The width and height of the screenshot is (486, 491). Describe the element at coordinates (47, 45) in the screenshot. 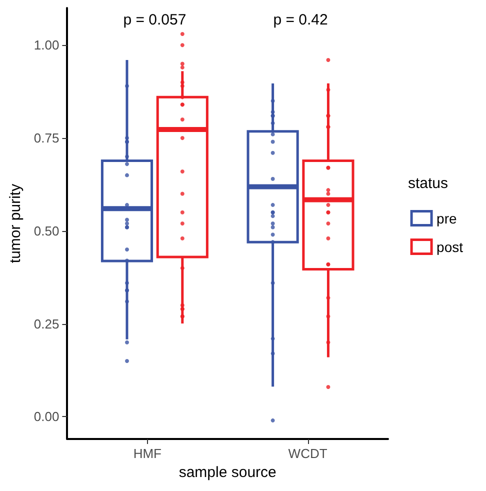

I see `y-tick-label: 1.00` at that location.